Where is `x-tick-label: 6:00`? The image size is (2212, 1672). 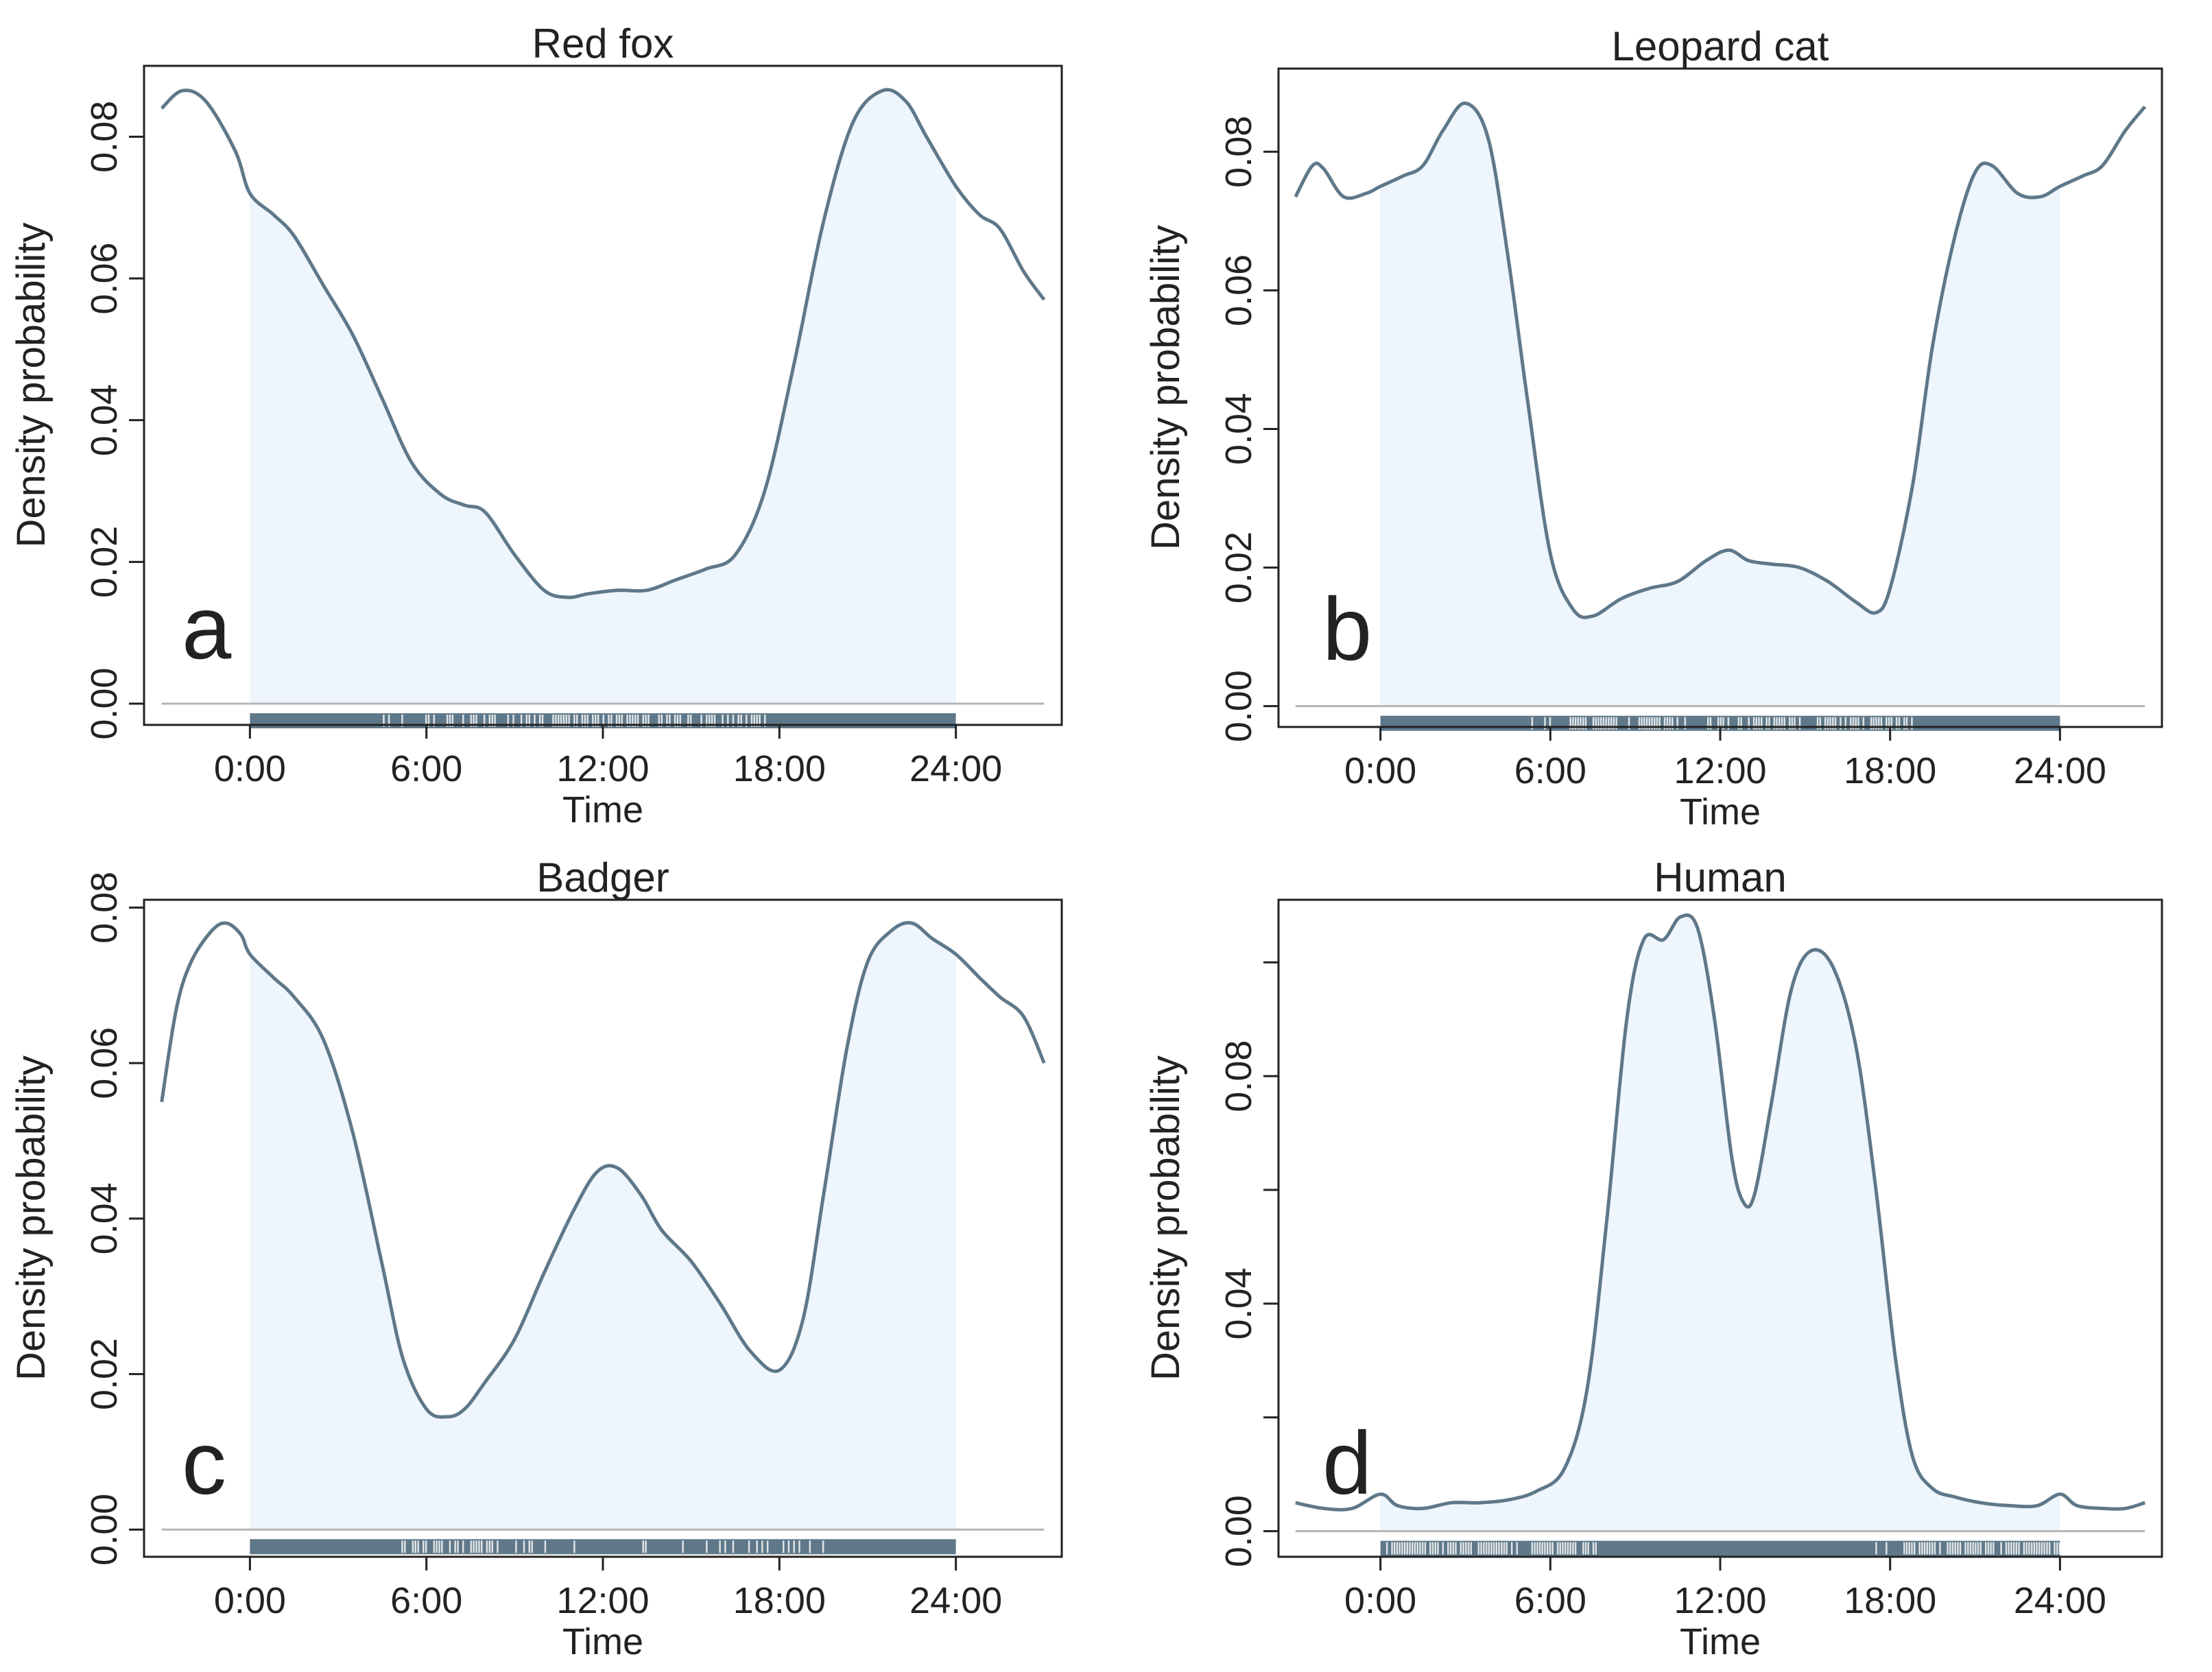
x-tick-label: 6:00 is located at coordinates (426, 1600).